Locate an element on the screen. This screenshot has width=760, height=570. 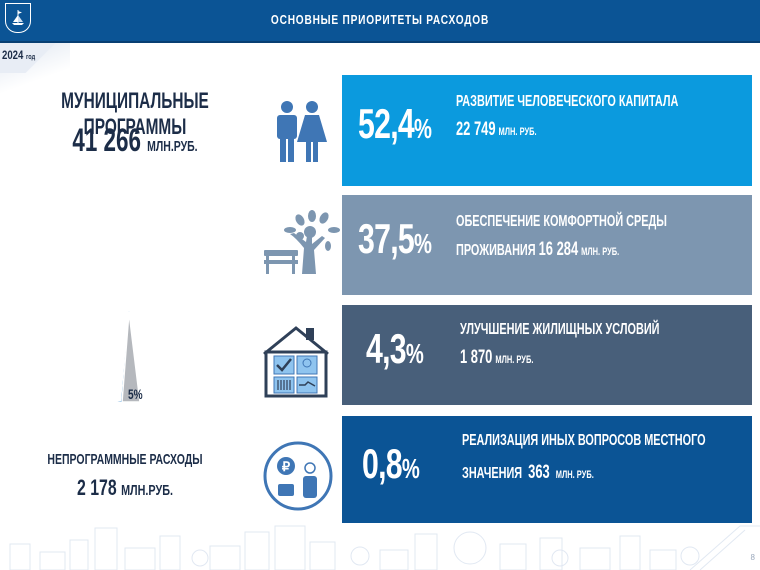
non-program-amount: 2 178 МЛН.РУБ. is located at coordinates (125, 487).